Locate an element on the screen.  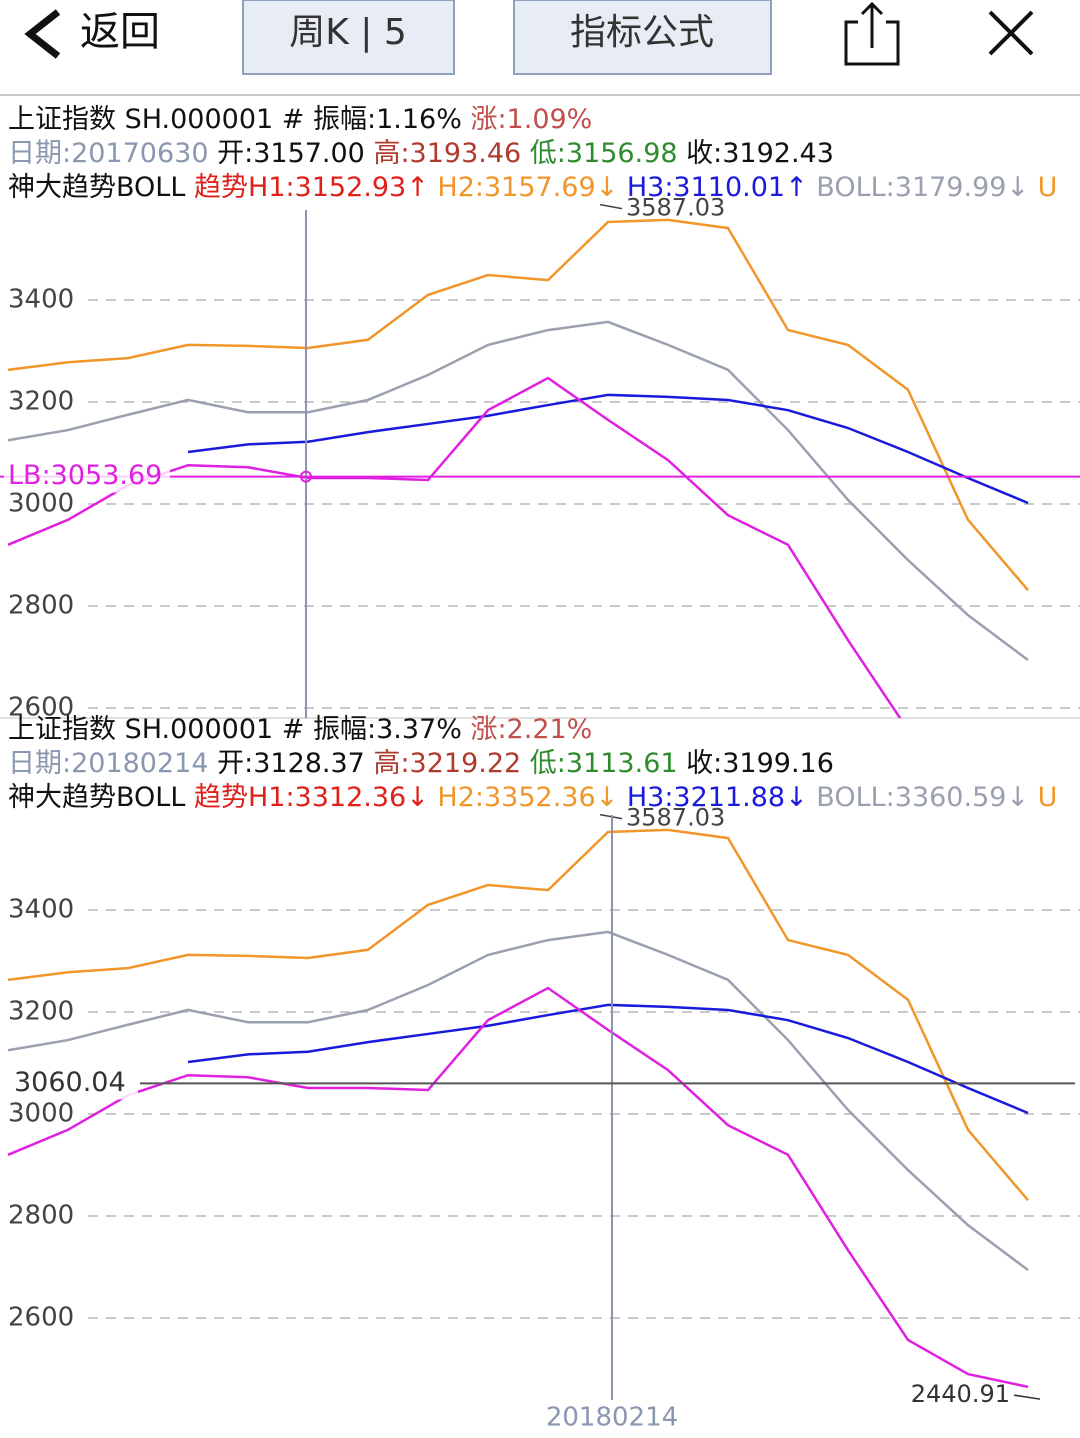
formula-button is located at coordinates (642, 37).